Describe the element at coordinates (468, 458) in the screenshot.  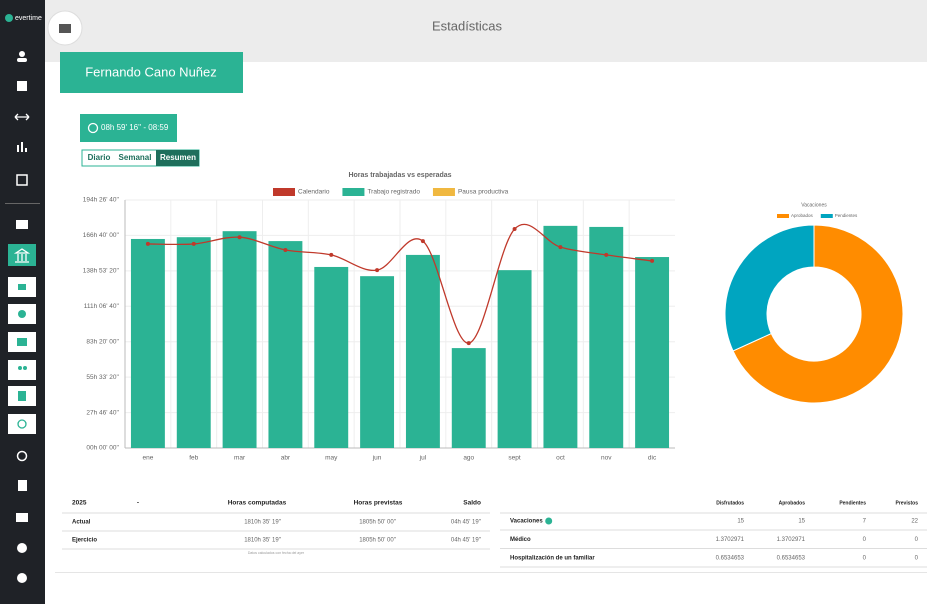
I see `x-tick-label: ago` at that location.